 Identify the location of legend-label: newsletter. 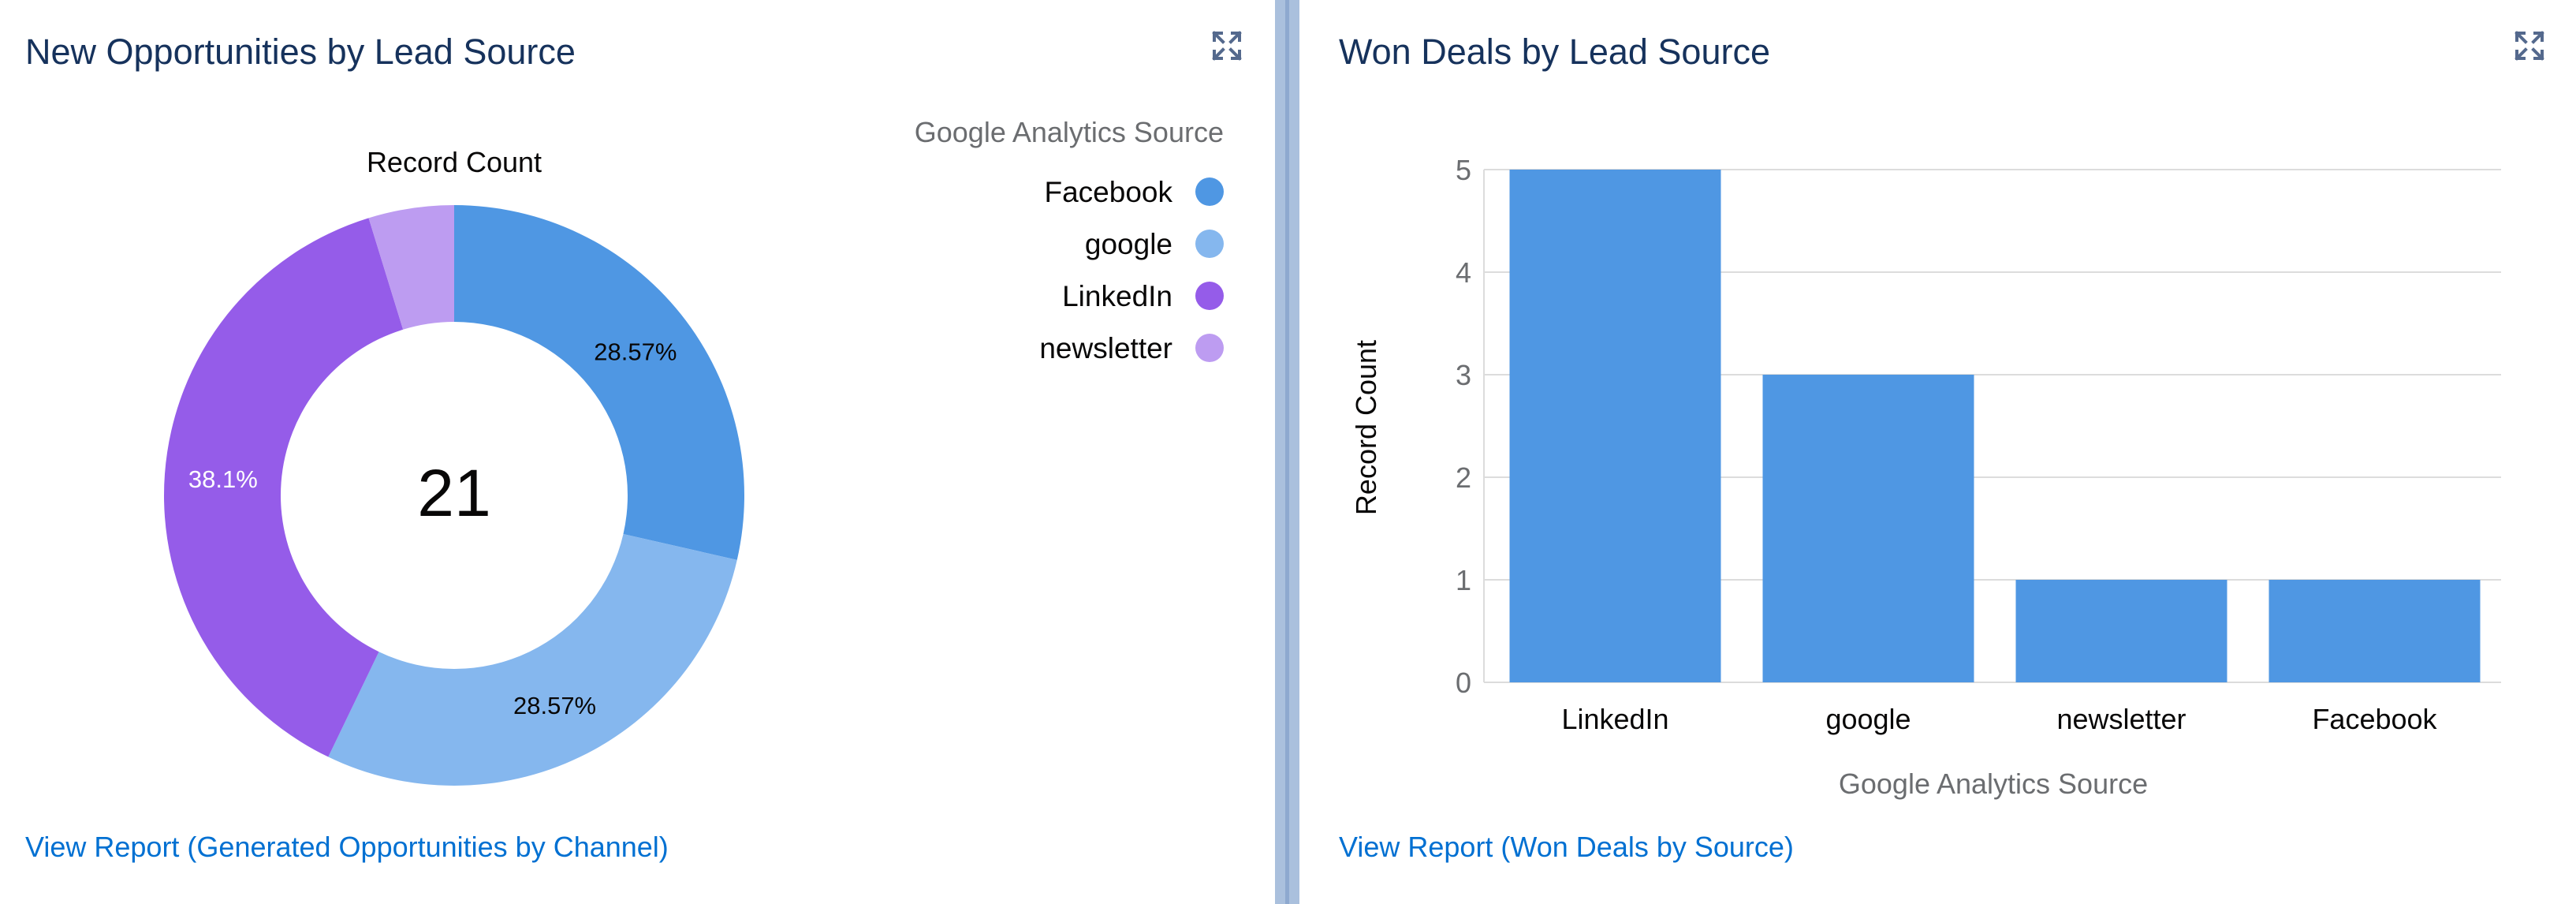
(1105, 348).